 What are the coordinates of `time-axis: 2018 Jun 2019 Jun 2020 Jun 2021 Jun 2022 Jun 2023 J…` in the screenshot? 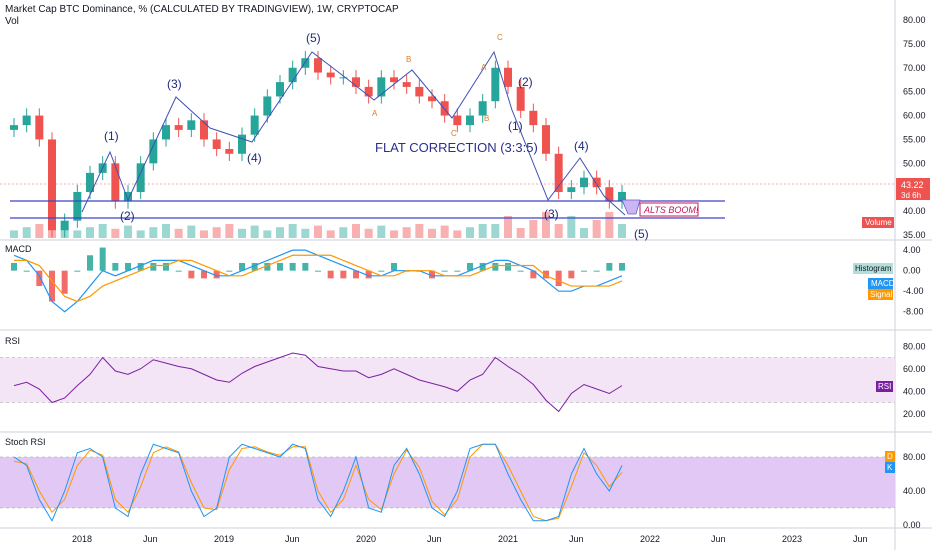 It's located at (470, 539).